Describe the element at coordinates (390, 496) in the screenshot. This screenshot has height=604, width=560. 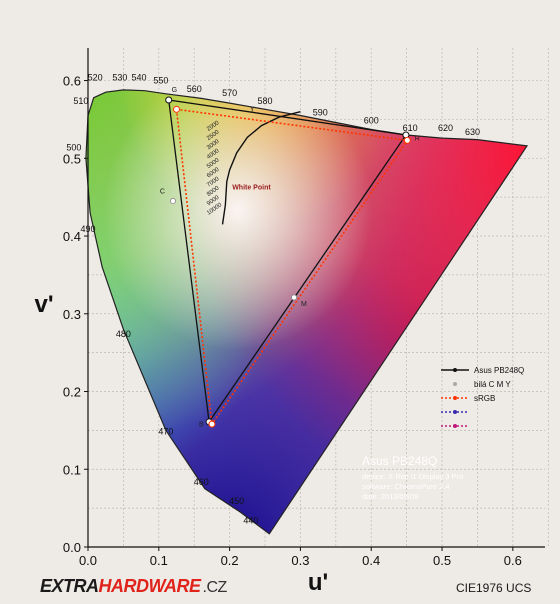
I see `annotation-line: date: 2013/09/09` at that location.